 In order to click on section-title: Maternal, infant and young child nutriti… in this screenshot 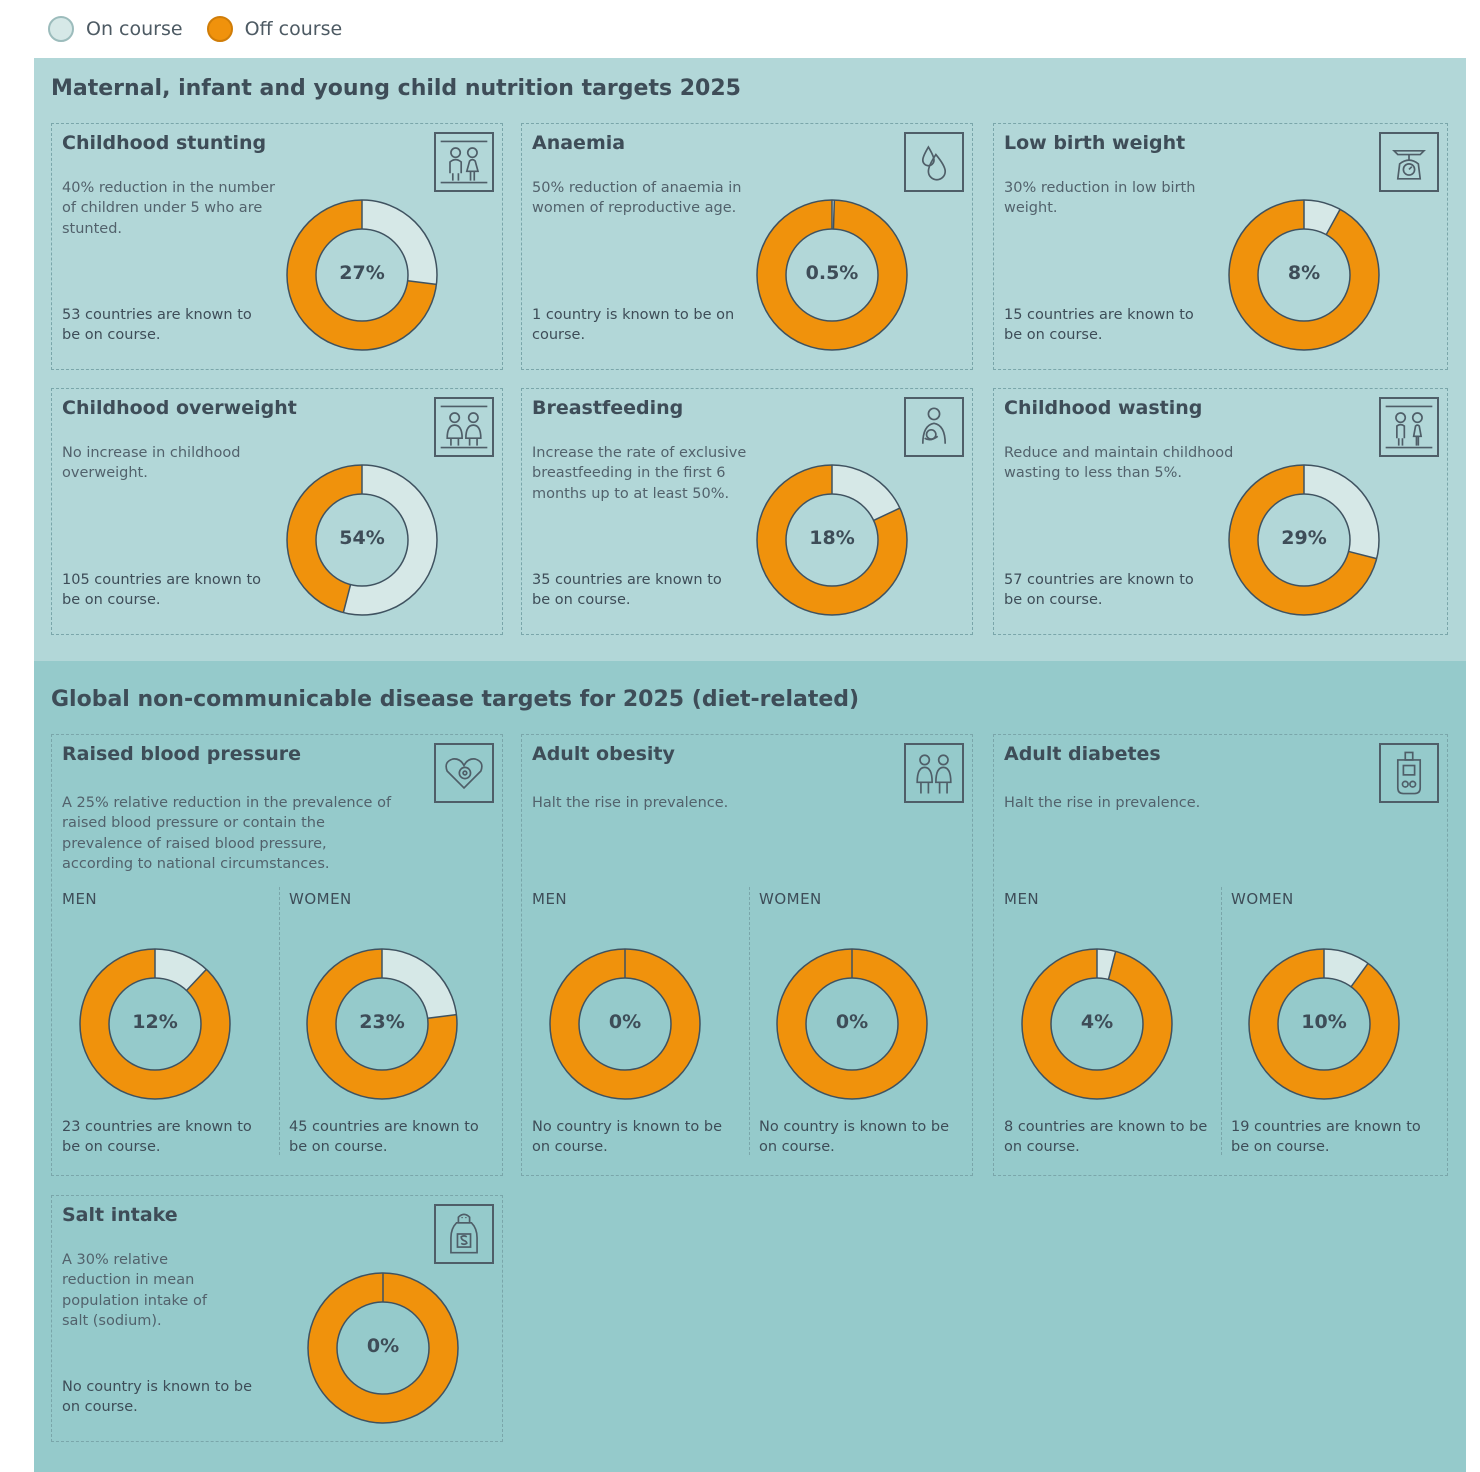, I will do `click(396, 88)`.